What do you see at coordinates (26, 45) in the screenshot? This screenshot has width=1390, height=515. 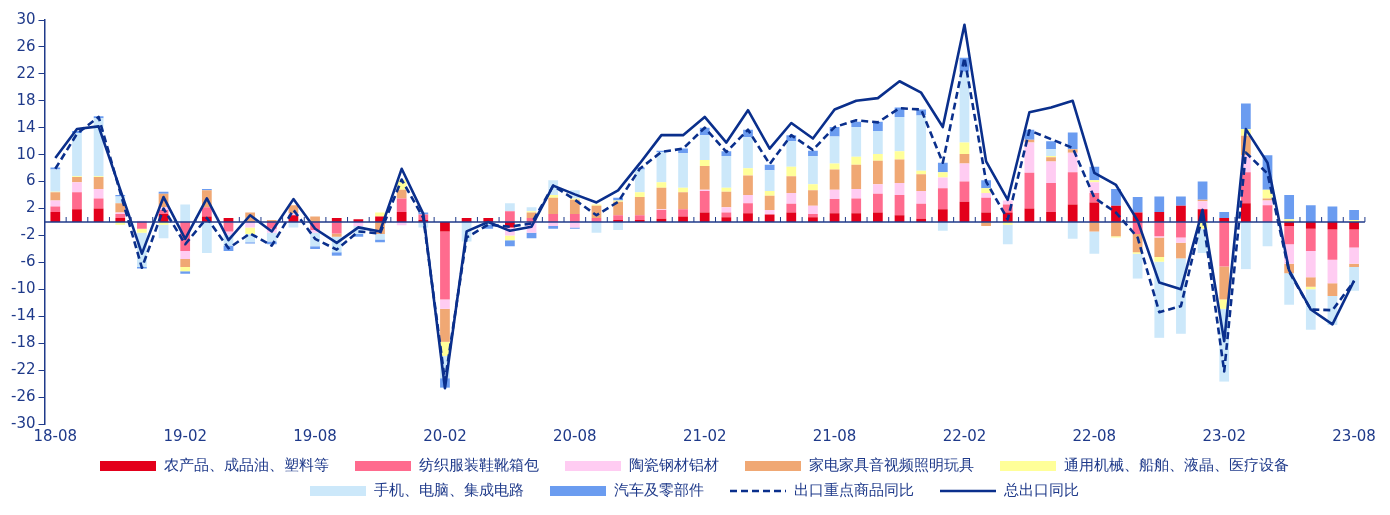 I see `y-tick-label: 26` at bounding box center [26, 45].